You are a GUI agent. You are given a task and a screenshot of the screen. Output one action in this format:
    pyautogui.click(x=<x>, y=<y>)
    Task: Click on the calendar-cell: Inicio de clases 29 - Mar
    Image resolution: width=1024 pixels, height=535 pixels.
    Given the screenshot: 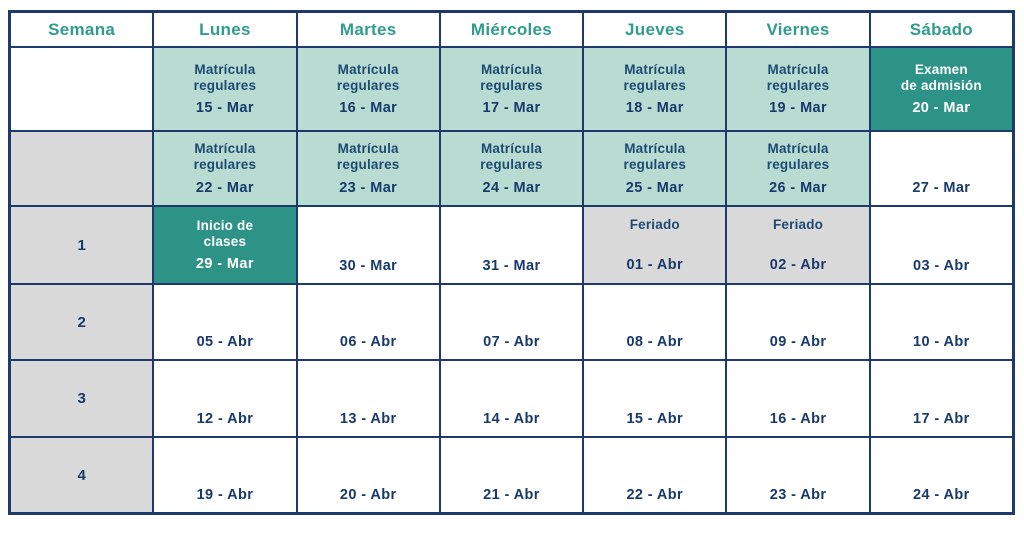 What is the action you would take?
    pyautogui.click(x=225, y=245)
    